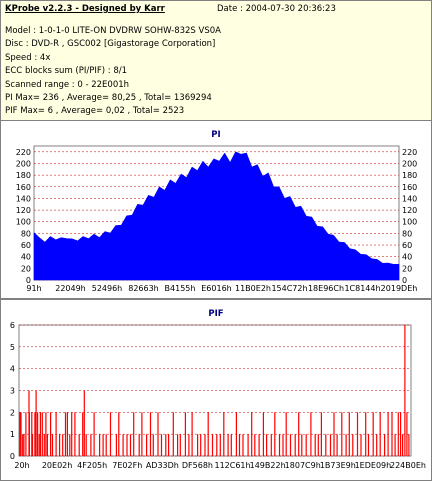 This screenshot has width=432, height=481. I want to click on pi-x-tick-label: B4155h, so click(180, 288).